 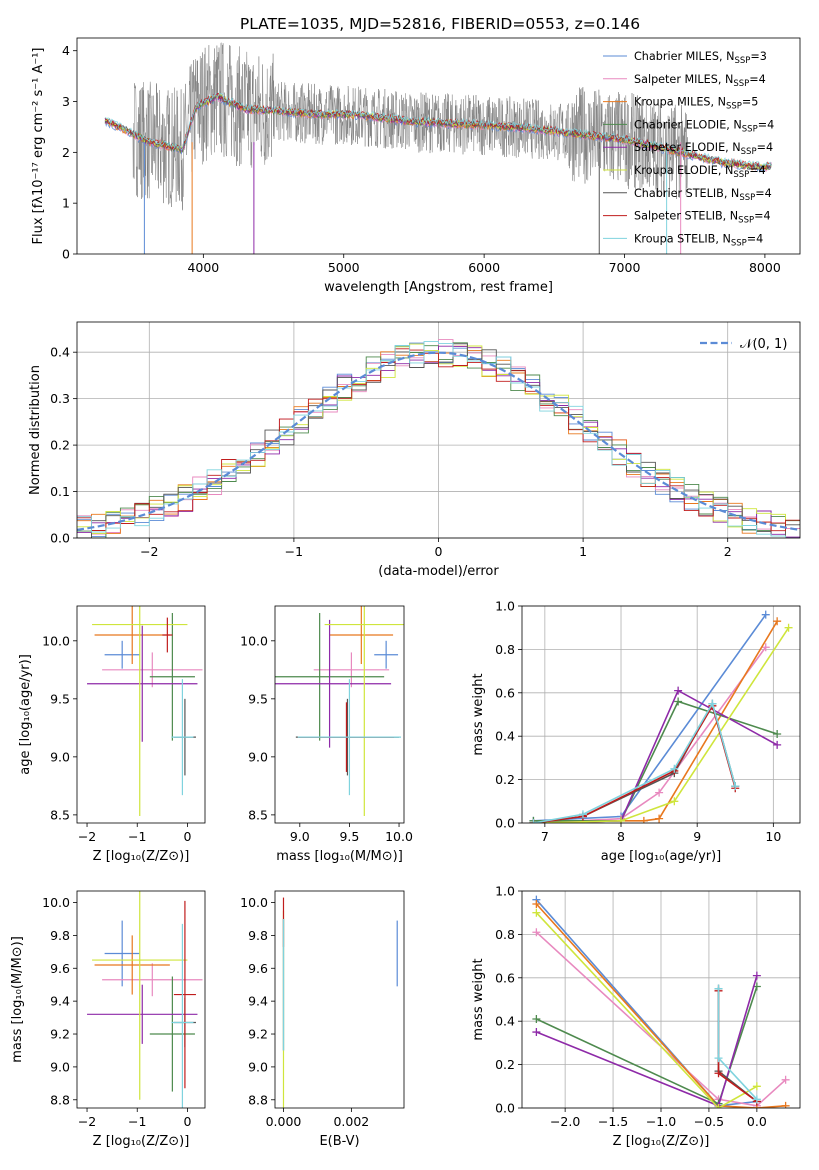 I want to click on y-tick-label: 9.4, so click(x=60, y=1001).